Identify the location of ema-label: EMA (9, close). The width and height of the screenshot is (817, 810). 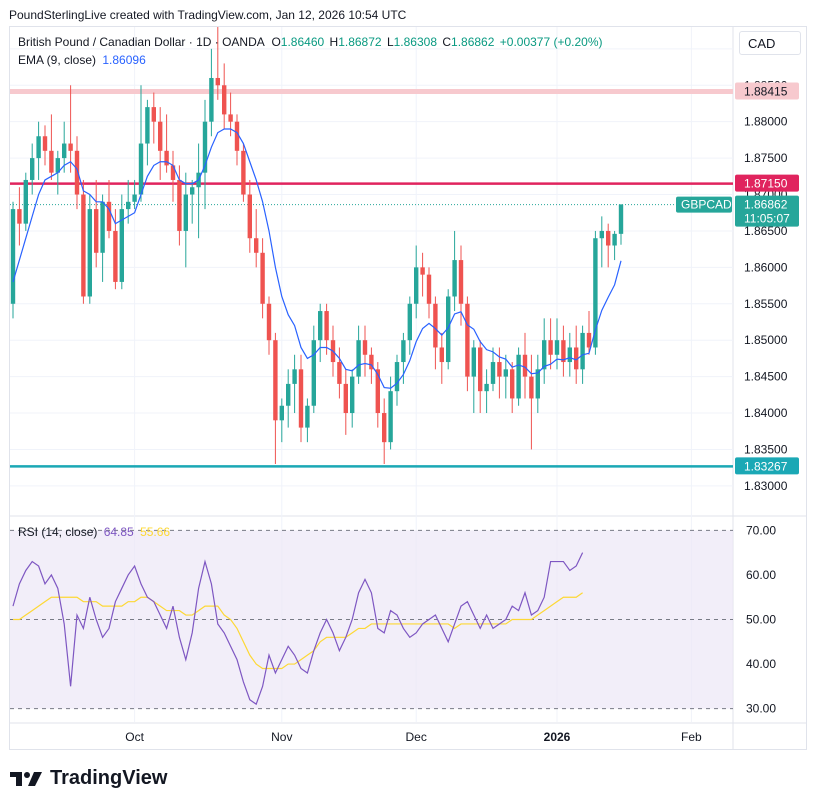
(57, 60).